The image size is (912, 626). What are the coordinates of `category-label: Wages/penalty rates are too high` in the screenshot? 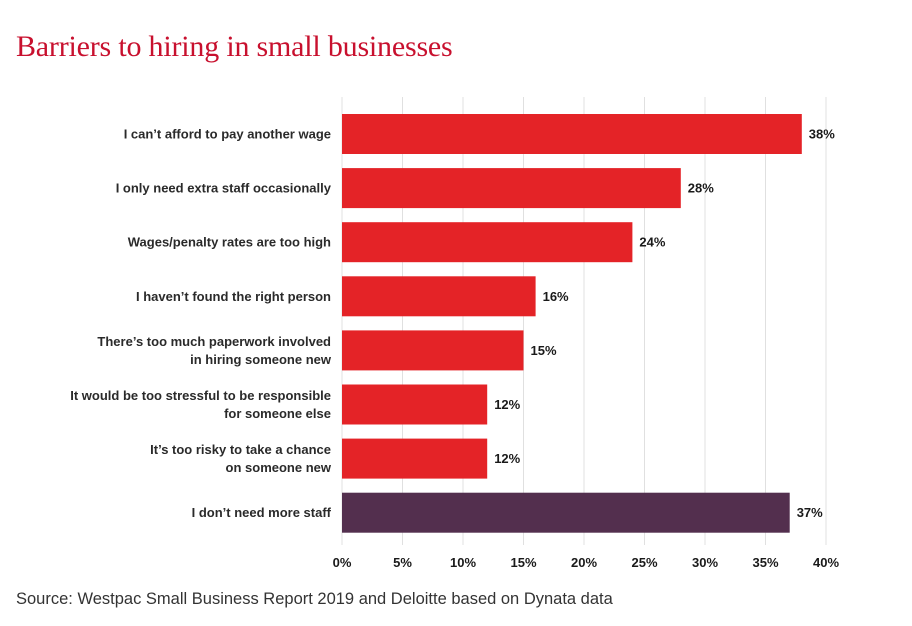 It's located at (229, 242).